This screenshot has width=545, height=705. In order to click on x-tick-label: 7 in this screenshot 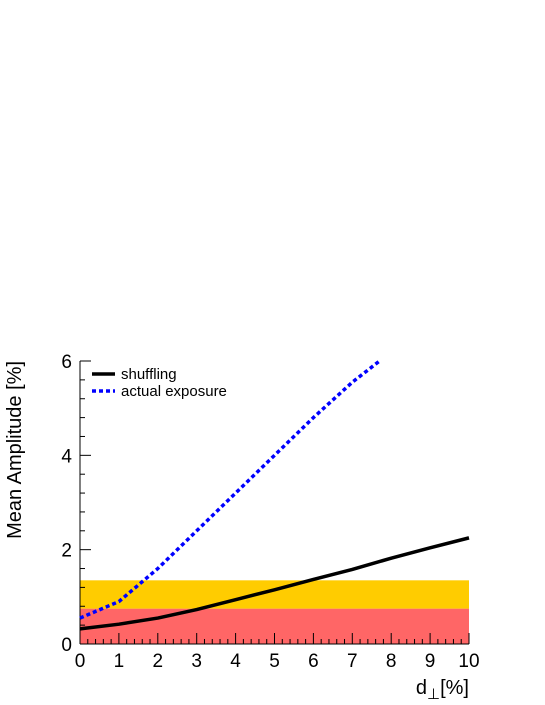, I will do `click(352, 661)`.